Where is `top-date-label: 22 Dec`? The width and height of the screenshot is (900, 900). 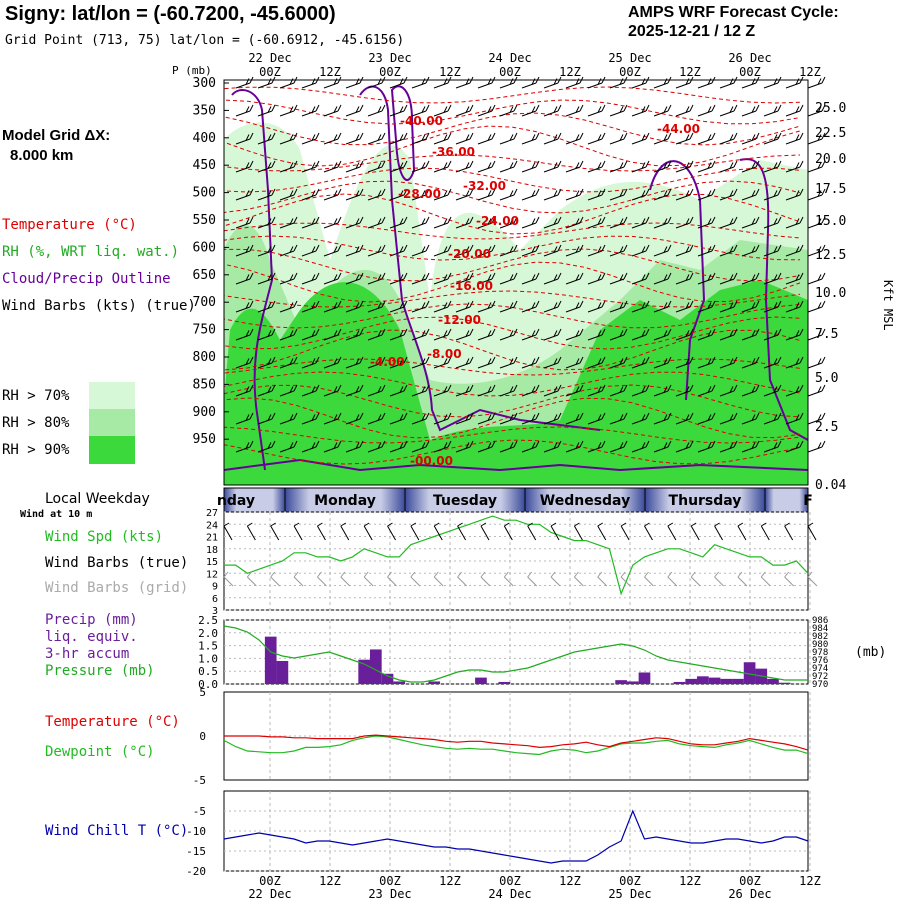 top-date-label: 22 Dec is located at coordinates (269, 58).